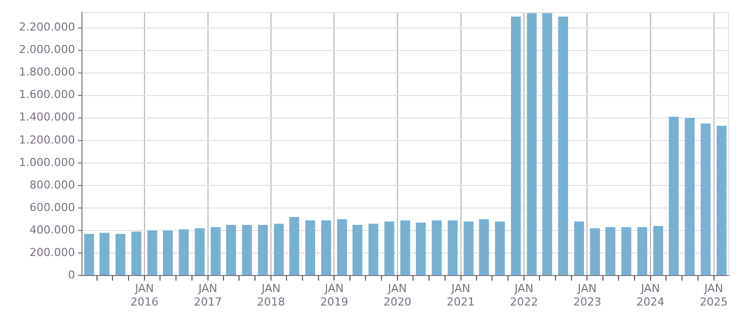 This screenshot has width=751, height=313. What do you see at coordinates (47, 95) in the screenshot?
I see `y-tick-label: 1.600.000` at bounding box center [47, 95].